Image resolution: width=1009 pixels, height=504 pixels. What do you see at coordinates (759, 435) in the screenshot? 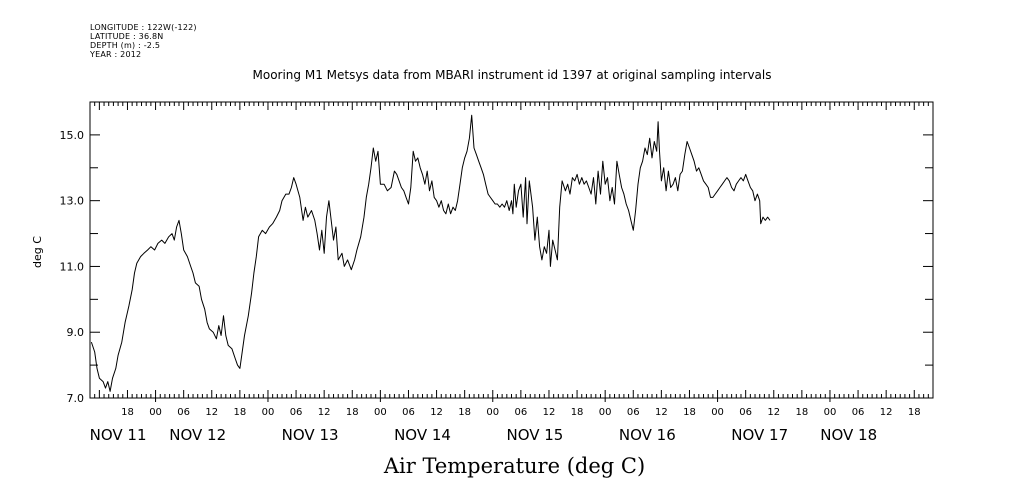
I see `x-day-label: NOV 17` at bounding box center [759, 435].